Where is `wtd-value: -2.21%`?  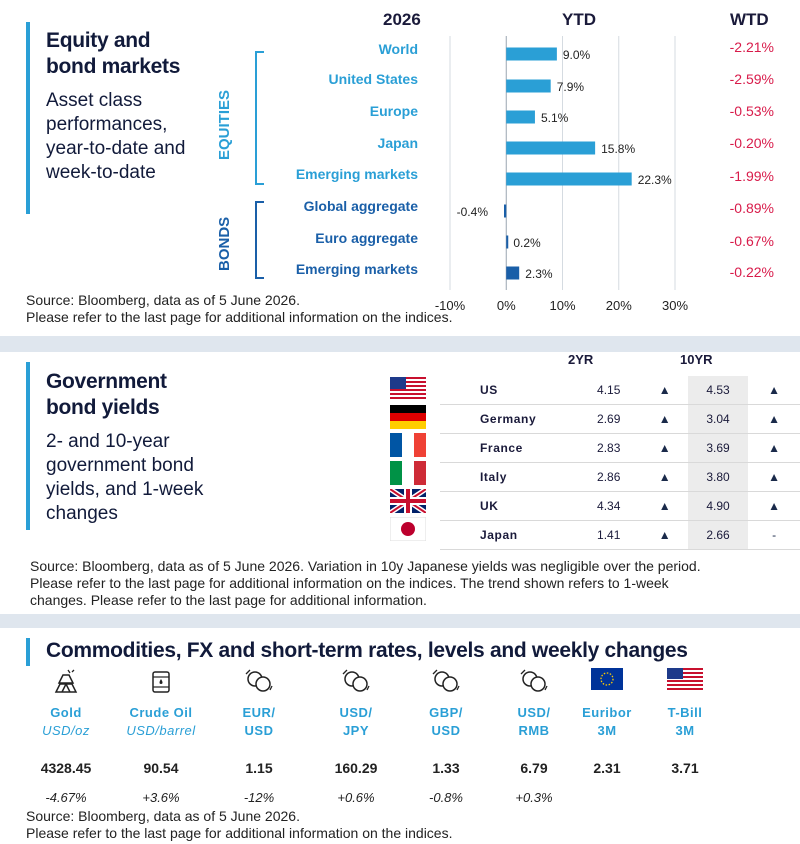
wtd-value: -2.21% is located at coordinates (751, 47).